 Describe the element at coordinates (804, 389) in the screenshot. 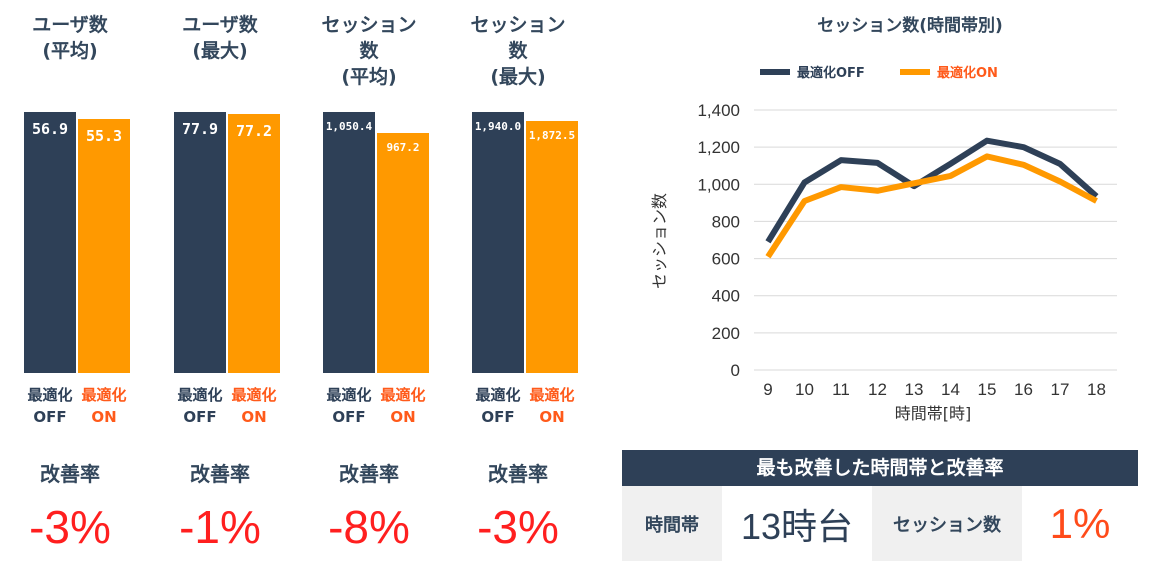

I see `x-tick-label: 10` at that location.